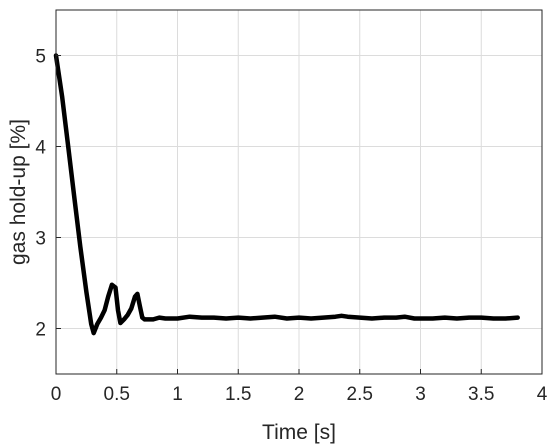  What do you see at coordinates (542, 394) in the screenshot?
I see `x-tick-label: 4` at bounding box center [542, 394].